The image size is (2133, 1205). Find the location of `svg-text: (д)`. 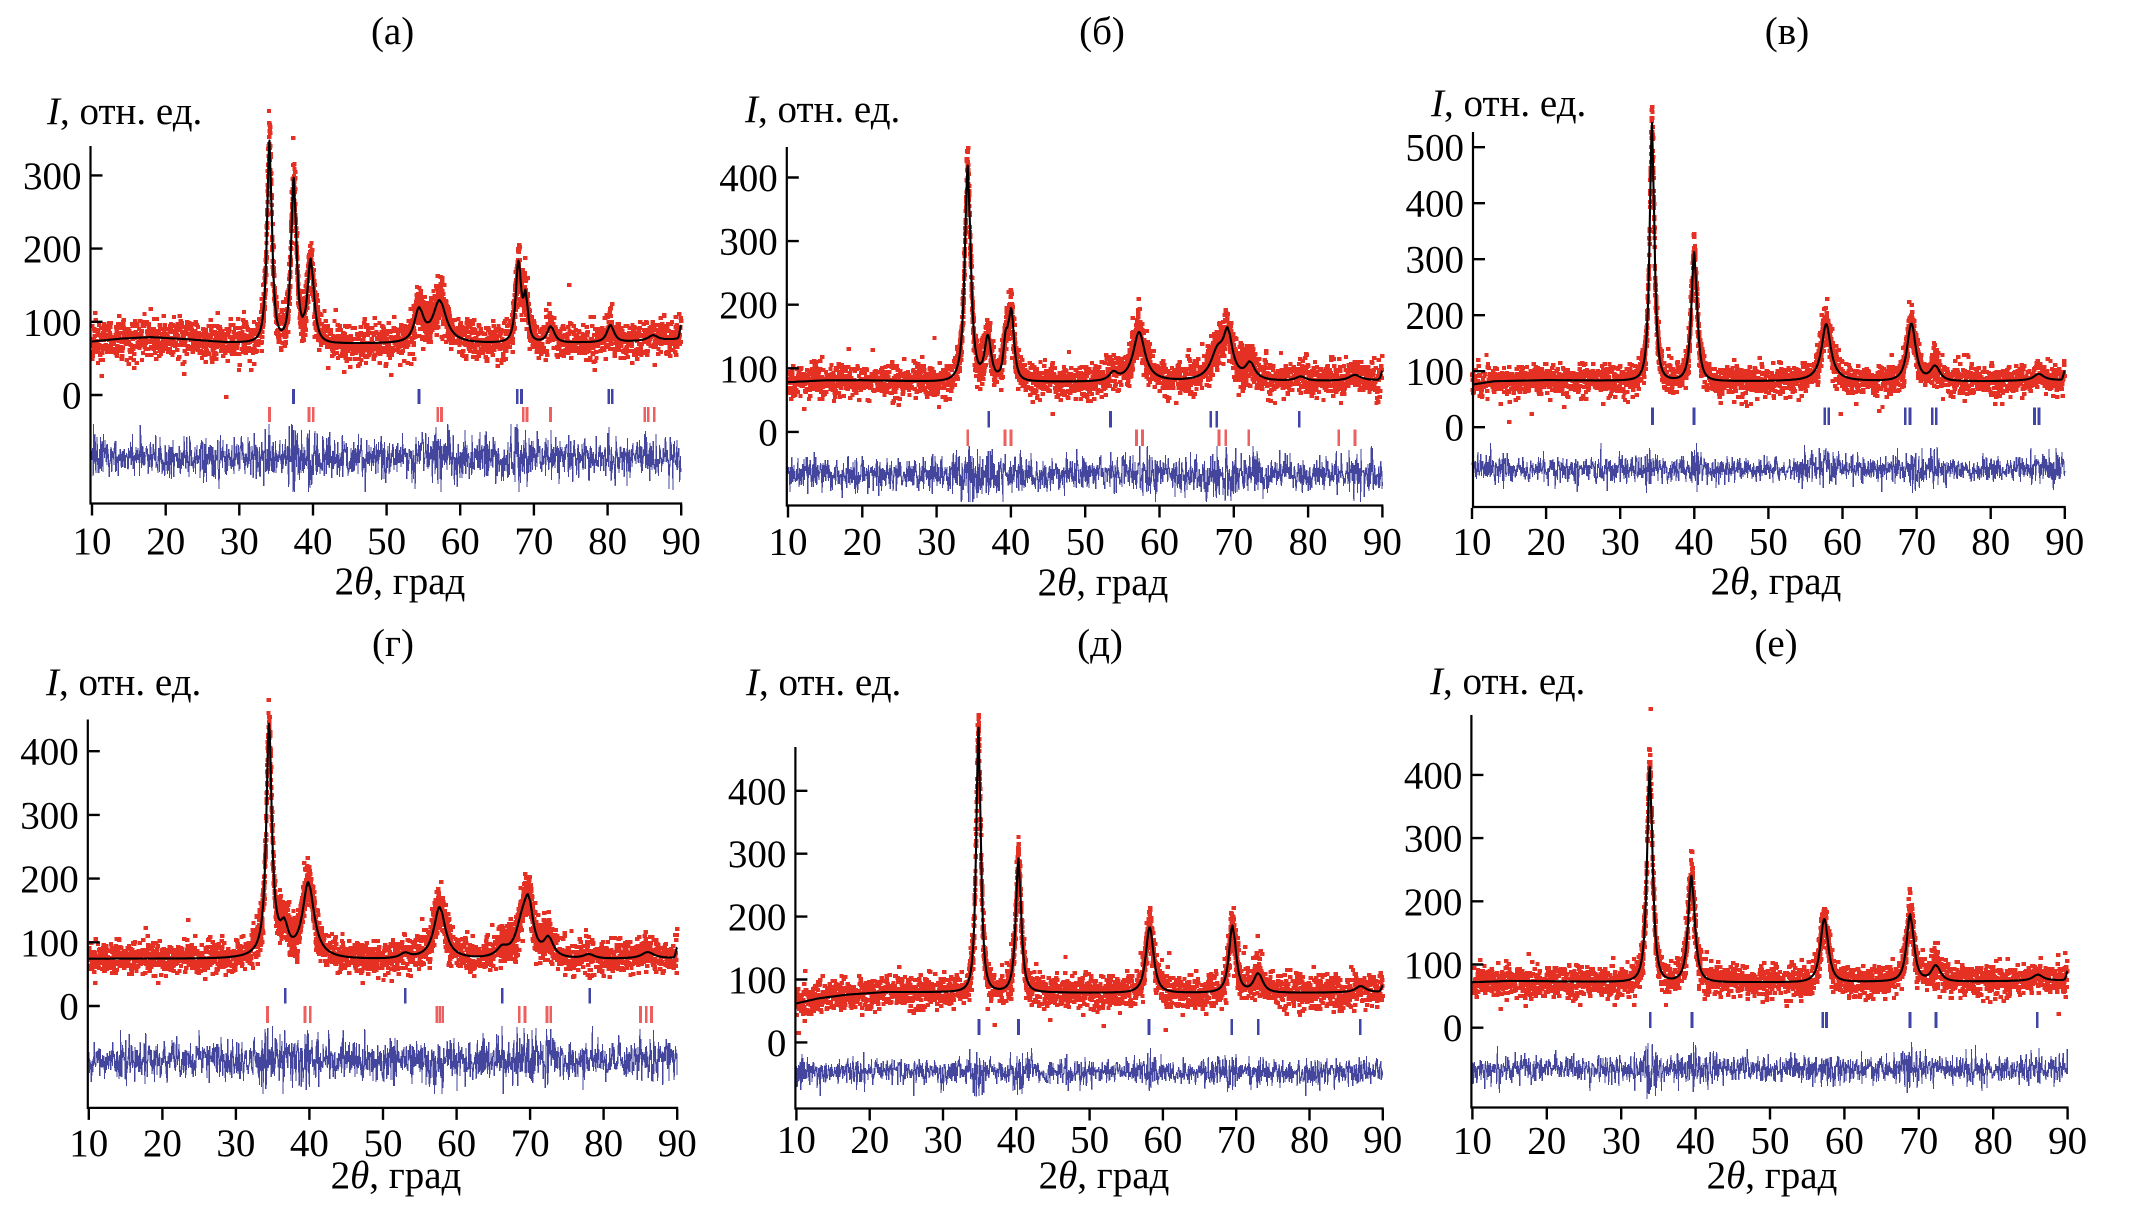

svg-text: (д) is located at coordinates (1100, 643).